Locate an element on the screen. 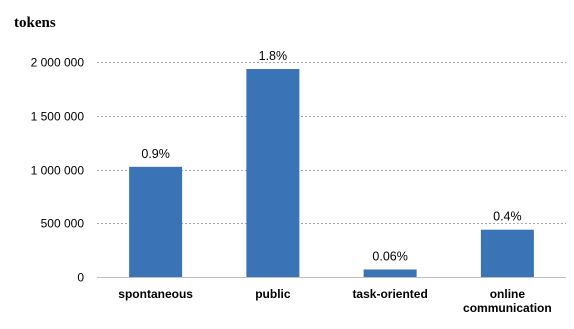 The height and width of the screenshot is (329, 574). data-label: 0.06% is located at coordinates (389, 256).